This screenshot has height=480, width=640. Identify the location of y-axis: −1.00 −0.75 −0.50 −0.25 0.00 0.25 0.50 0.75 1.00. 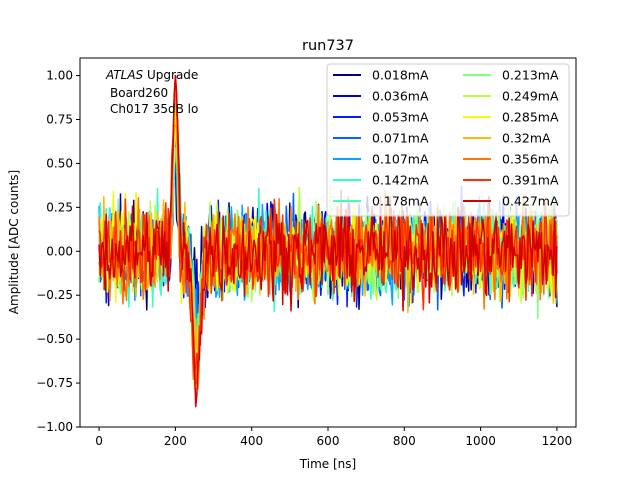
(58, 251).